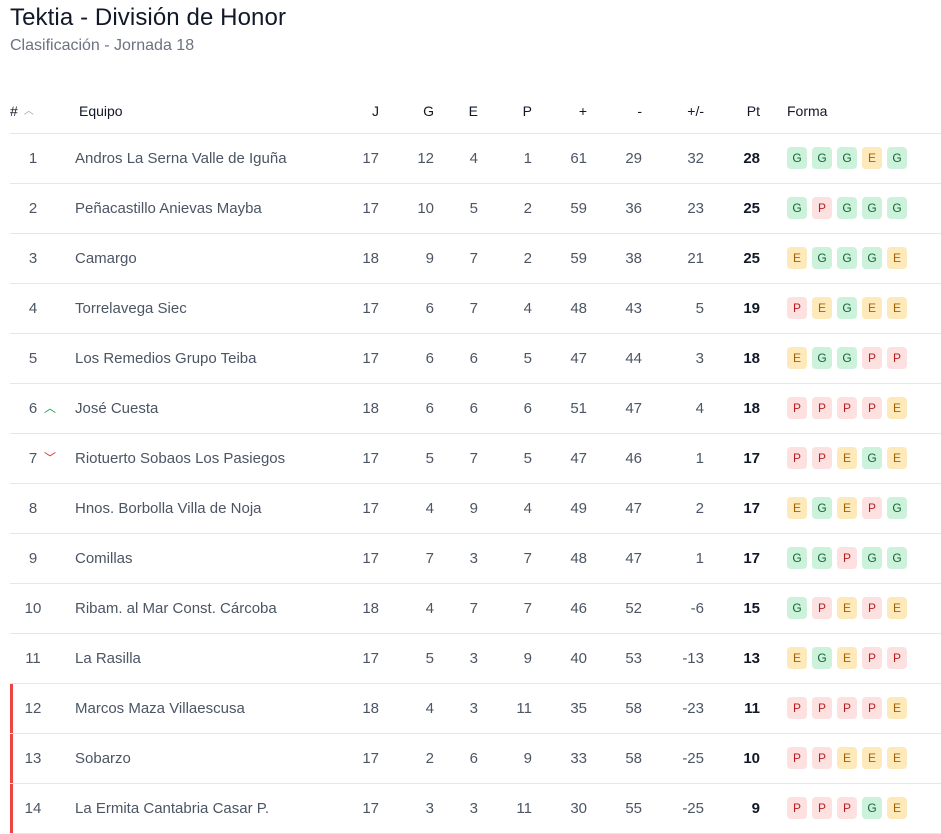 The height and width of the screenshot is (834, 941). What do you see at coordinates (33, 808) in the screenshot?
I see `position-cell: 14` at bounding box center [33, 808].